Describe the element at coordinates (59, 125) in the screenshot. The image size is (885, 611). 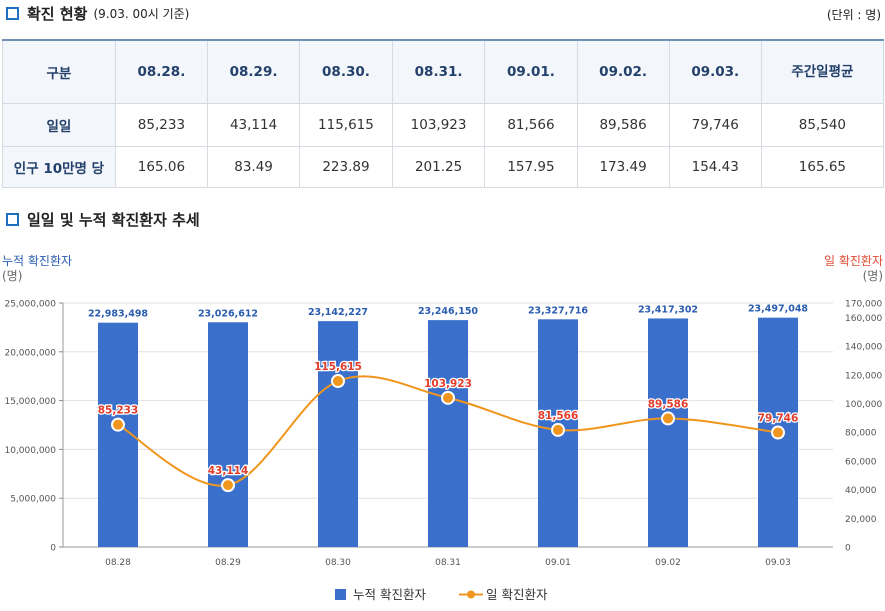
I see `row-header: 일일` at that location.